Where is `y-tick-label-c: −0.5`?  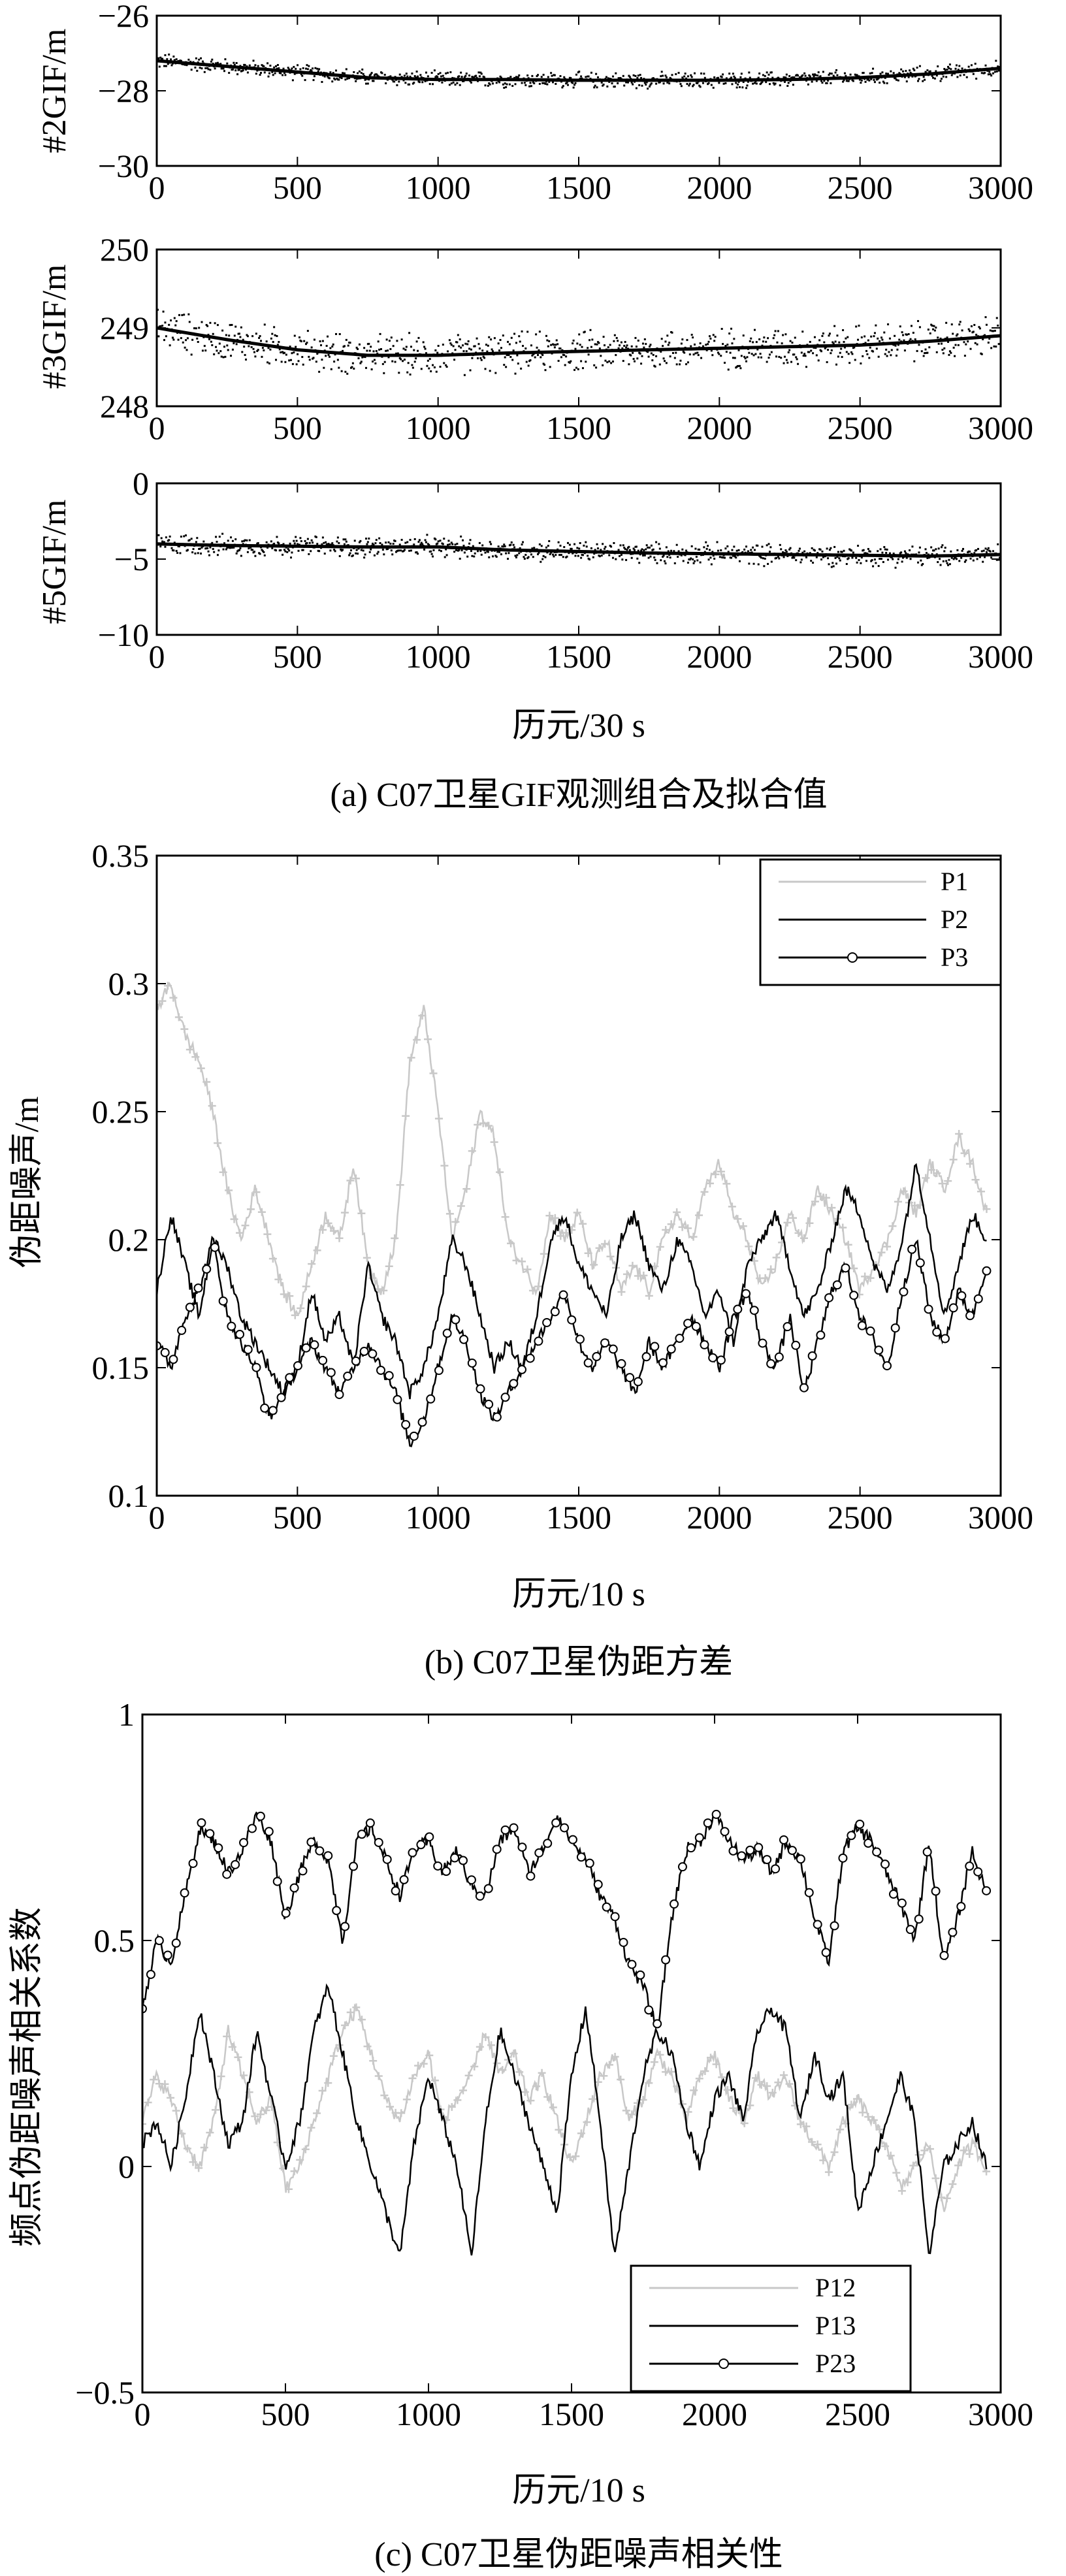
y-tick-label-c: −0.5 is located at coordinates (105, 2392).